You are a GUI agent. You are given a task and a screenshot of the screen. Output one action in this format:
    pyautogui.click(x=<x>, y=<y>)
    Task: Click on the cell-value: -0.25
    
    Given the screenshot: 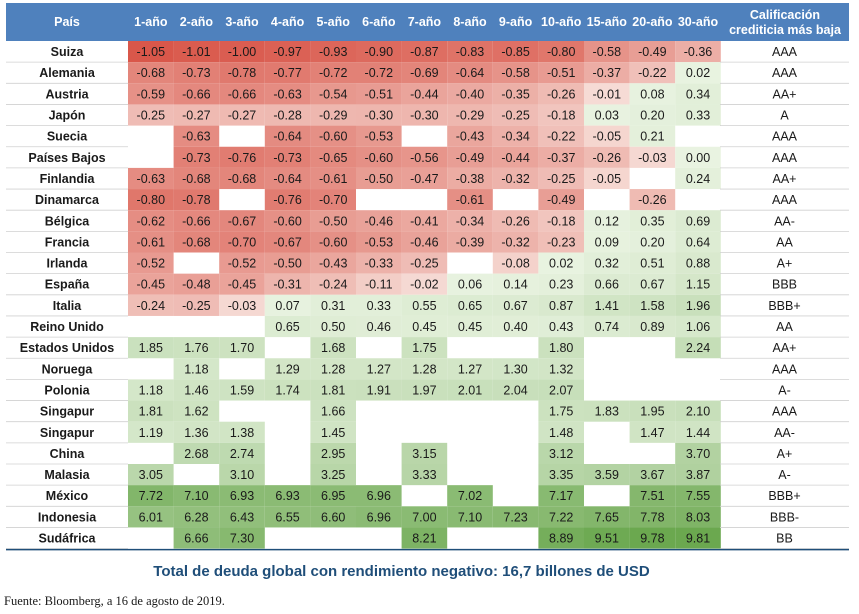 What is the action you would take?
    pyautogui.click(x=515, y=116)
    